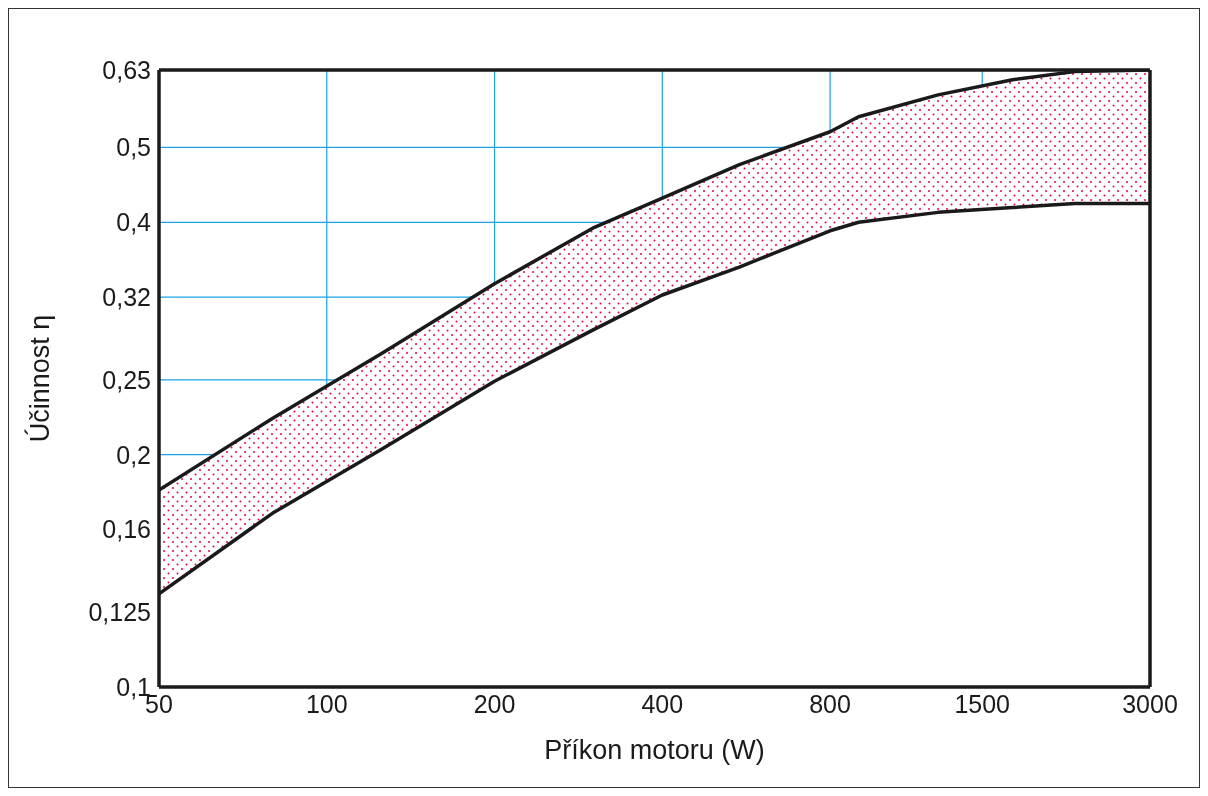  What do you see at coordinates (1150, 703) in the screenshot?
I see `x-tick-label: 3000` at bounding box center [1150, 703].